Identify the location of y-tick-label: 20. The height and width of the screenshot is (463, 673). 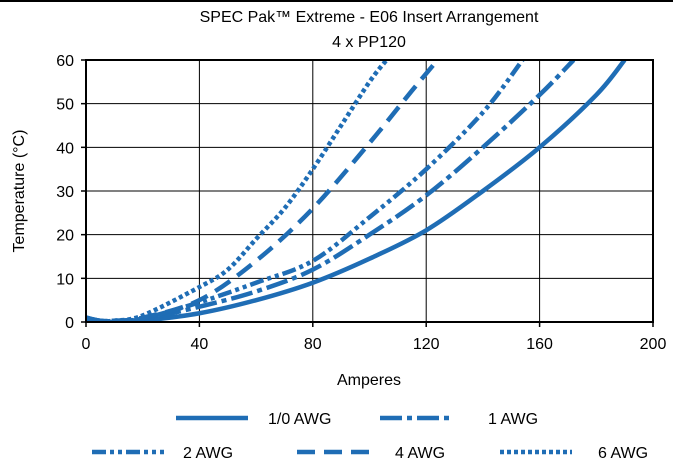
(65, 236).